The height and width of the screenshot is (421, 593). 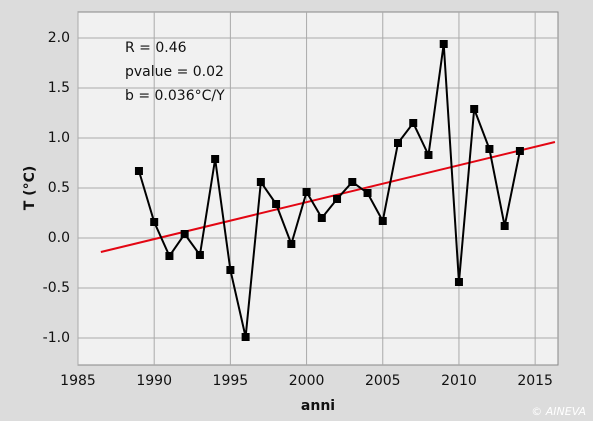 What do you see at coordinates (30, 188) in the screenshot?
I see `y-axis-label: T (°C)` at bounding box center [30, 188].